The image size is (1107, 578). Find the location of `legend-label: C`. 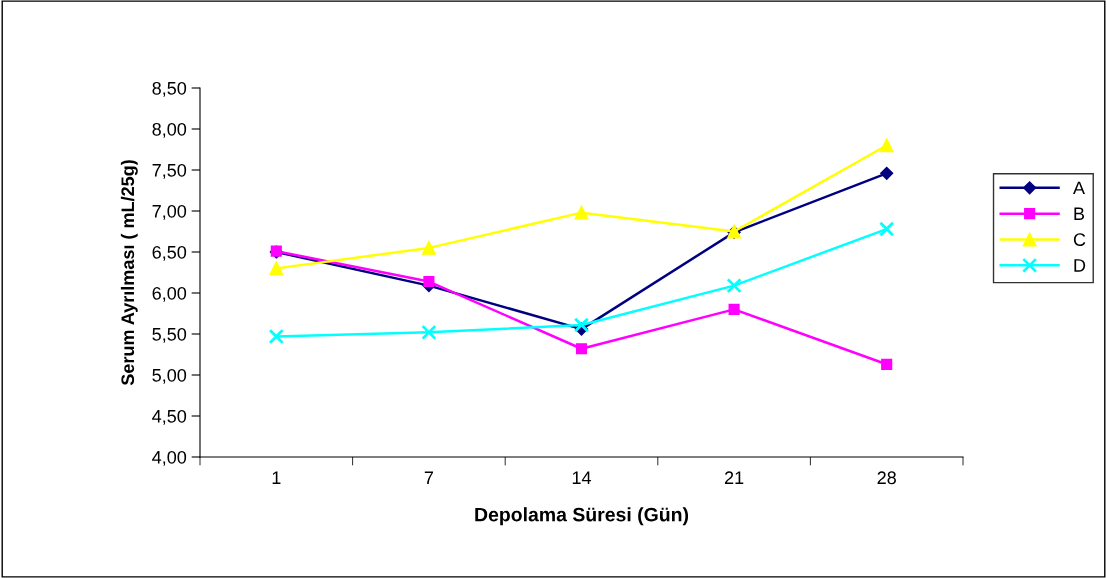

legend-label: C is located at coordinates (1079, 239).